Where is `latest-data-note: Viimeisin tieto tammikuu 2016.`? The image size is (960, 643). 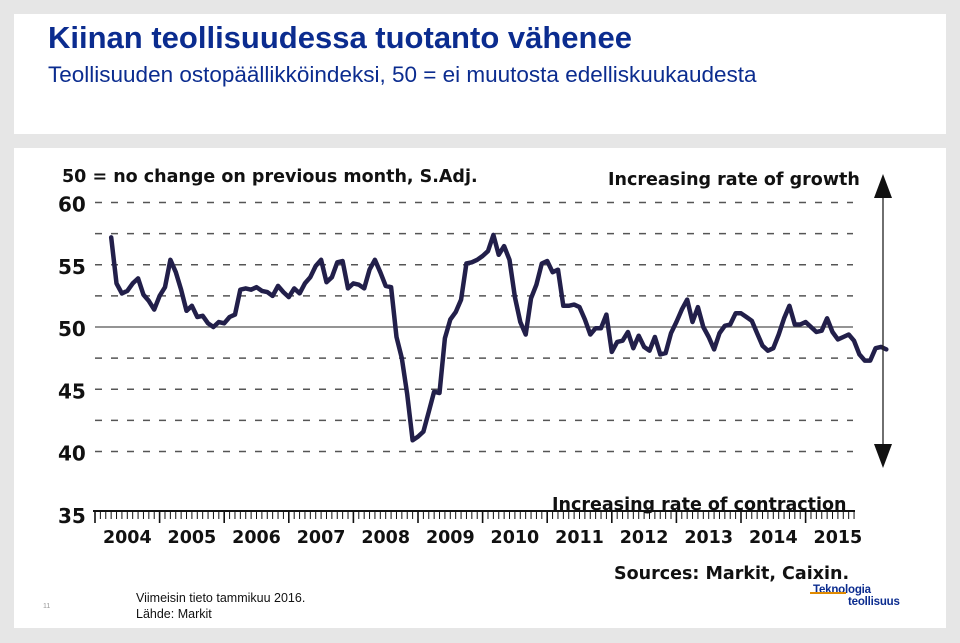 latest-data-note: Viimeisin tieto tammikuu 2016. is located at coordinates (221, 598).